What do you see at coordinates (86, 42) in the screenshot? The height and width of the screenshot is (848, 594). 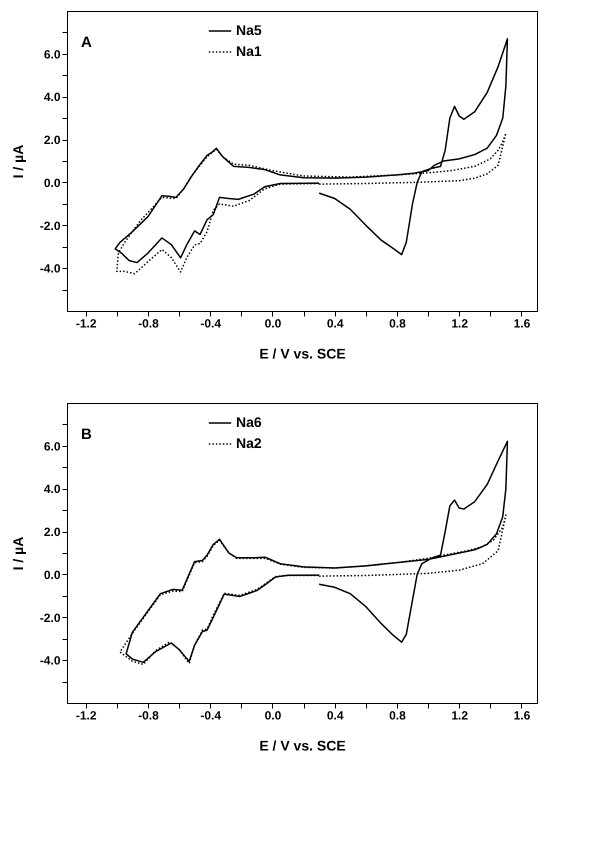 I see `annotation: A` at bounding box center [86, 42].